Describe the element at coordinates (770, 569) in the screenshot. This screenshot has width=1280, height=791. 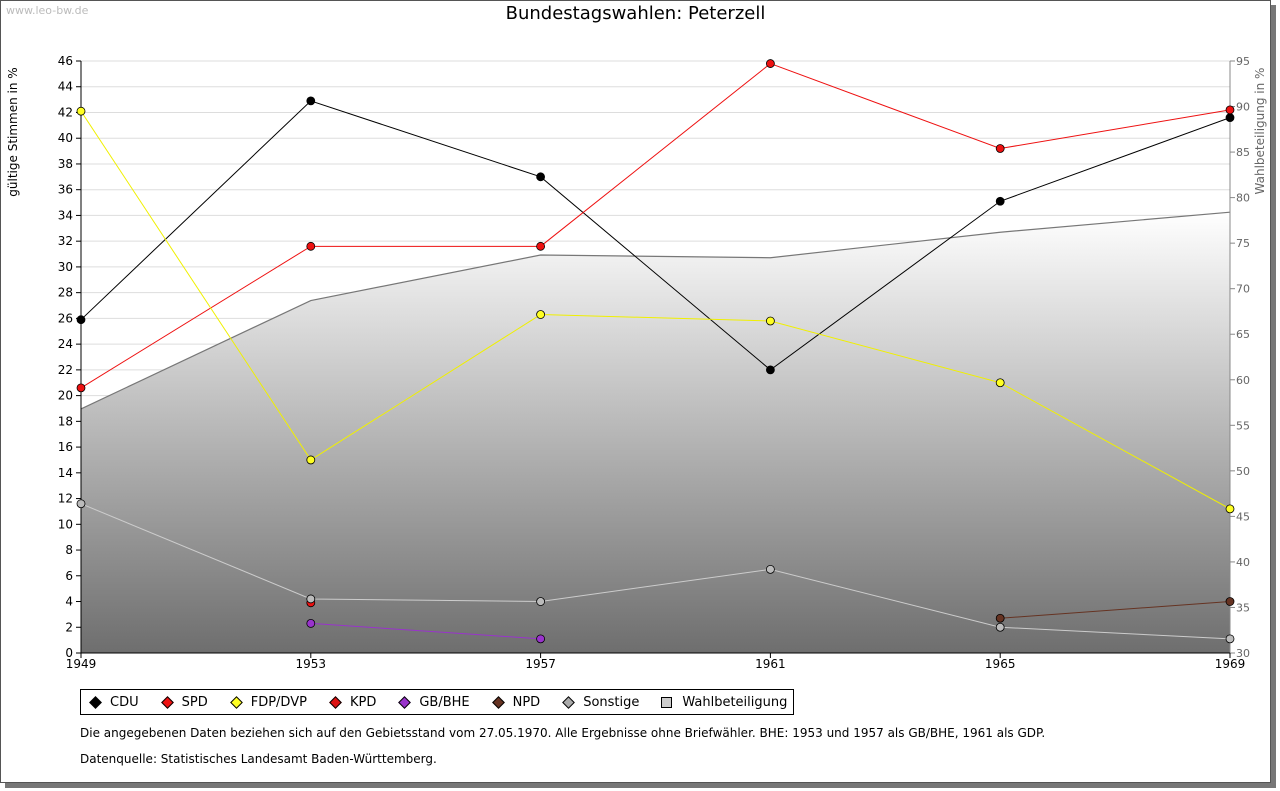
I see `point-sonstige-1961` at that location.